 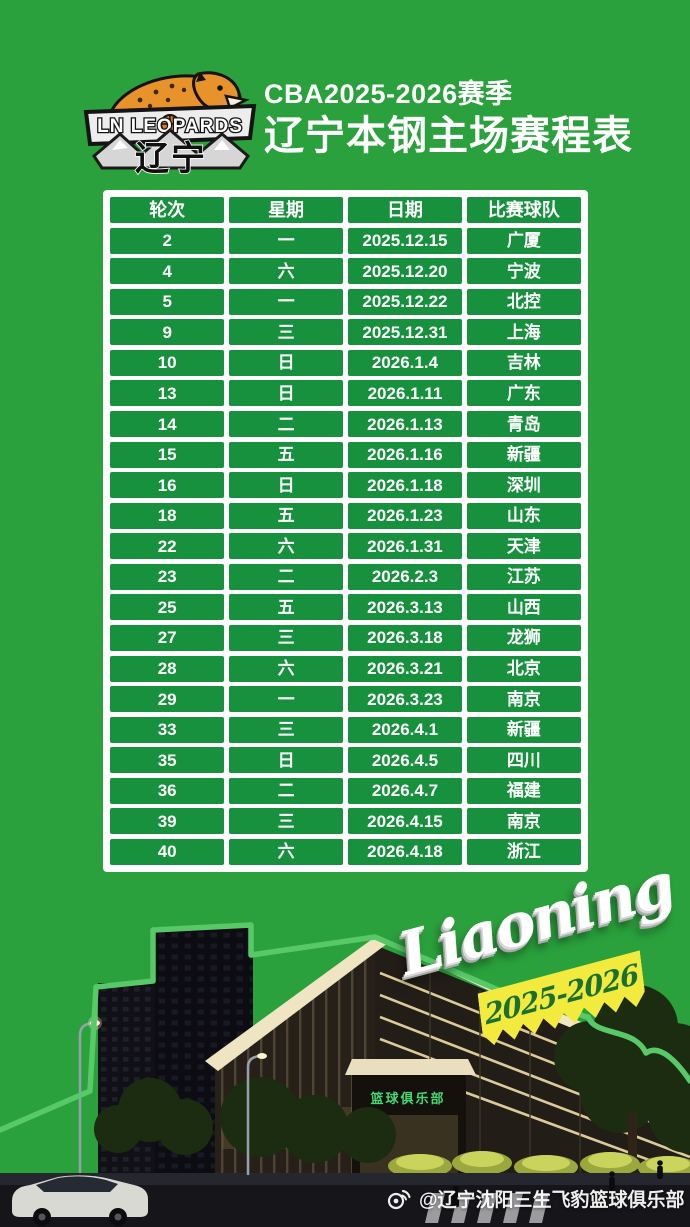 What do you see at coordinates (345, 240) in the screenshot?
I see `table-row: 2 一 2025.12.15 广厦` at bounding box center [345, 240].